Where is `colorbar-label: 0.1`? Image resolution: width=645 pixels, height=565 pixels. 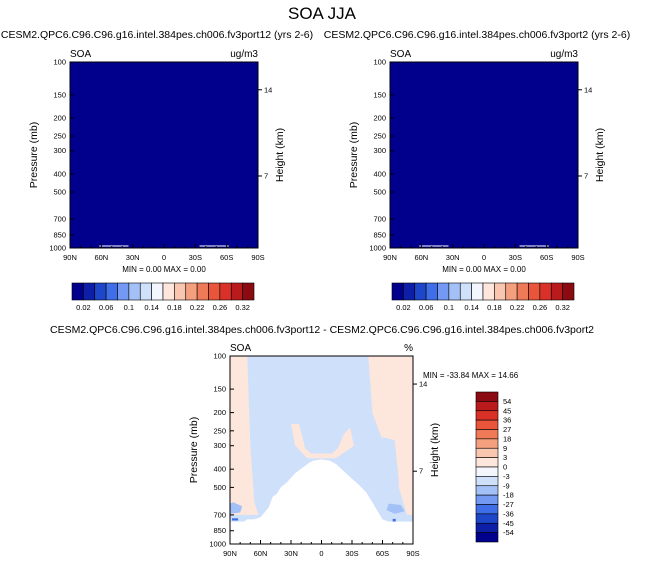
colorbar-label: 0.1 is located at coordinates (129, 307).